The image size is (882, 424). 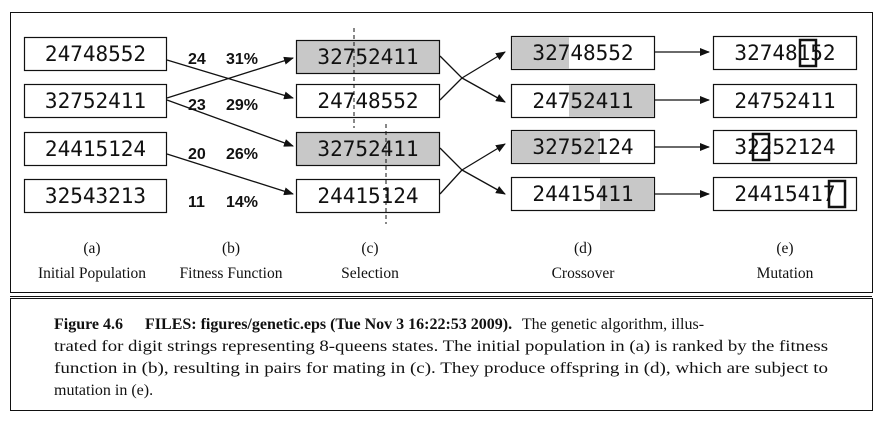 I want to click on label-letter: (d), so click(x=583, y=248).